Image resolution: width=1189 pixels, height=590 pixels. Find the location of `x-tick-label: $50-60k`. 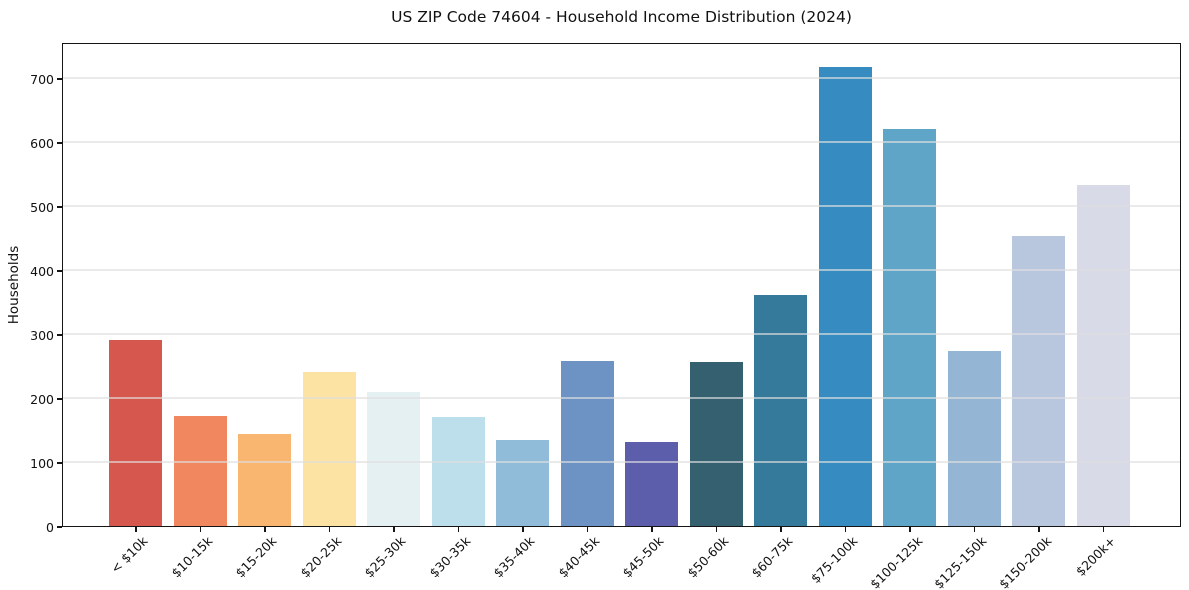

x-tick-label: $50-60k is located at coordinates (708, 557).